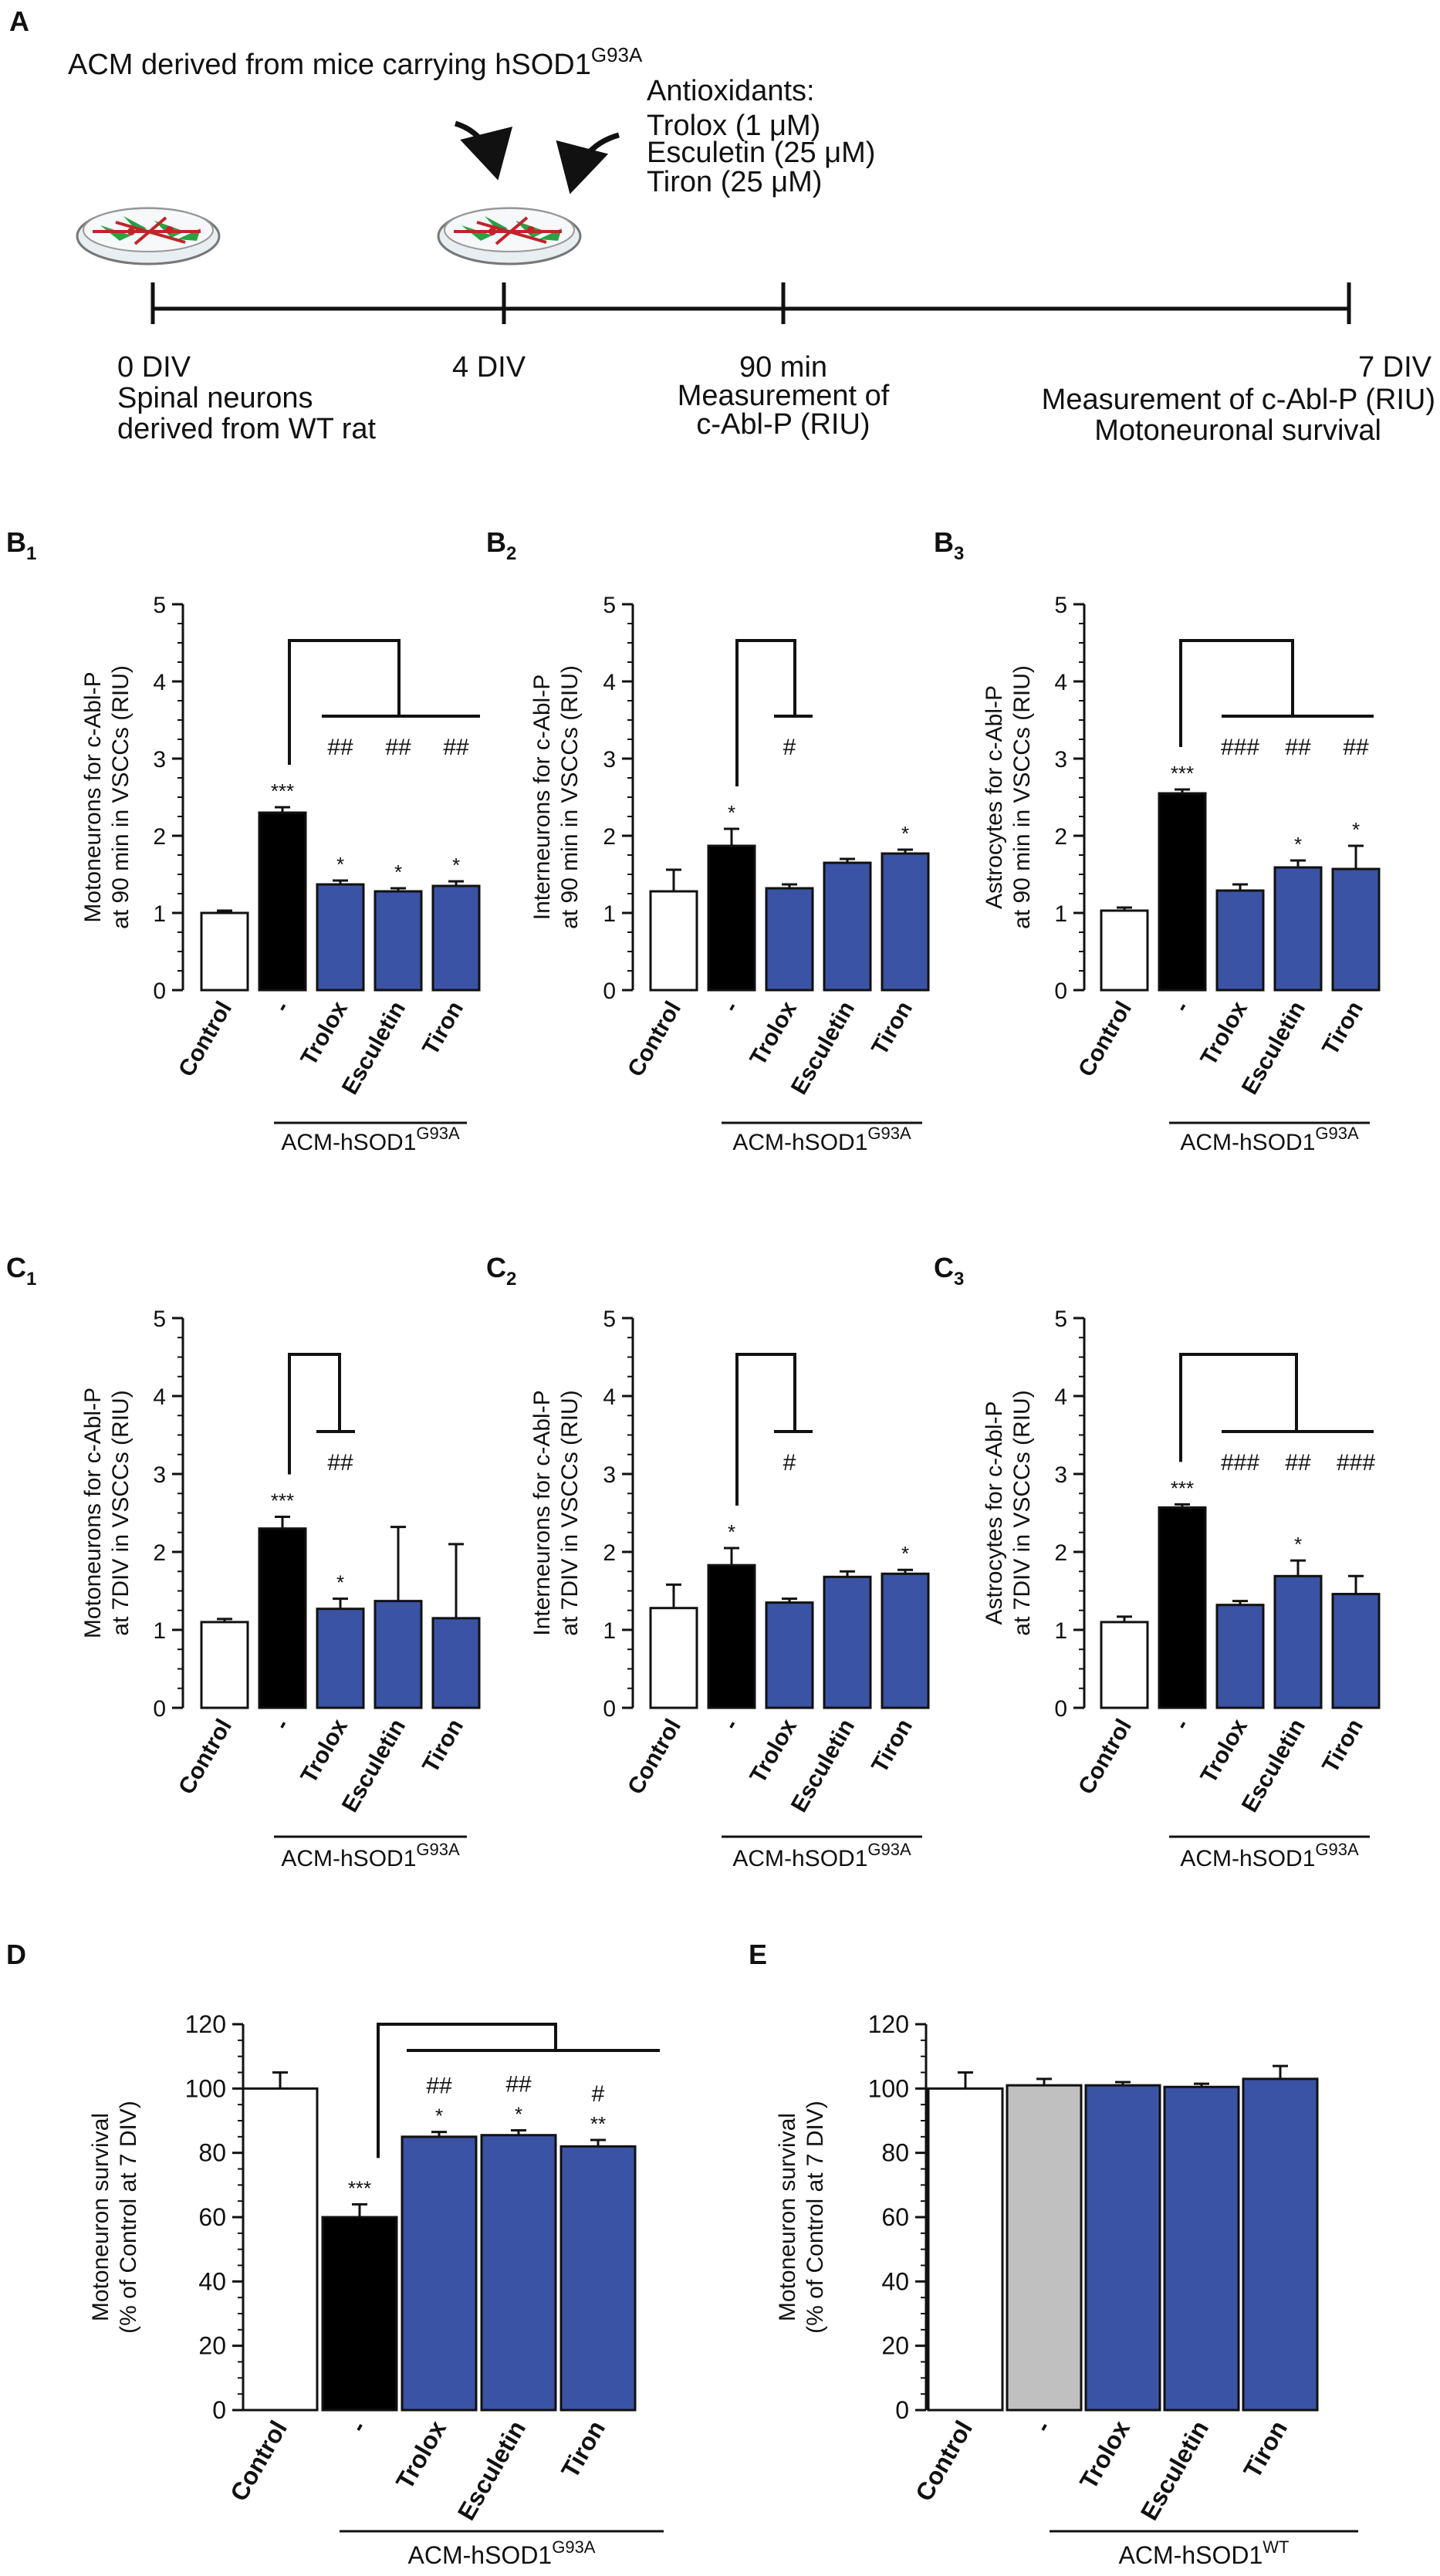  I want to click on significance-star-b3-4: *, so click(1356, 829).